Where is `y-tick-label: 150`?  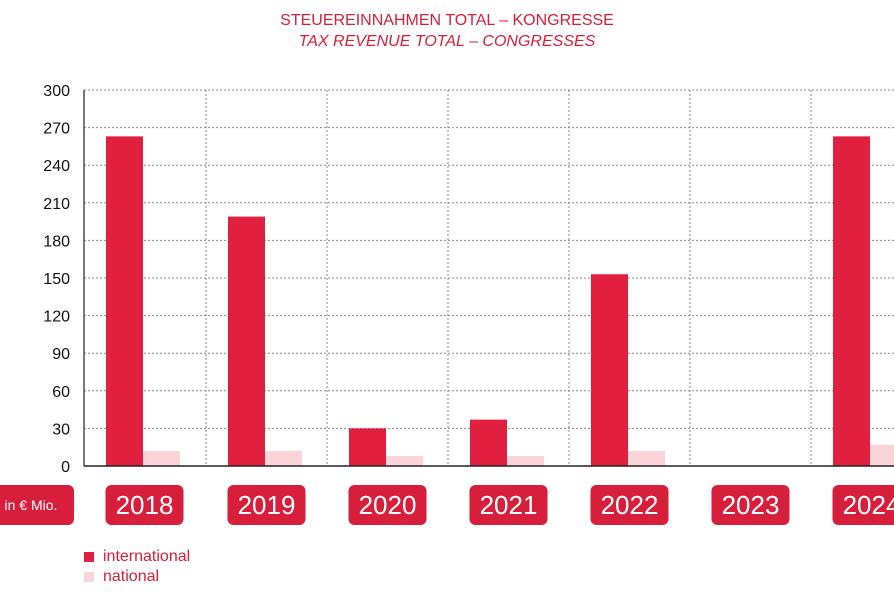
y-tick-label: 150 is located at coordinates (56, 279).